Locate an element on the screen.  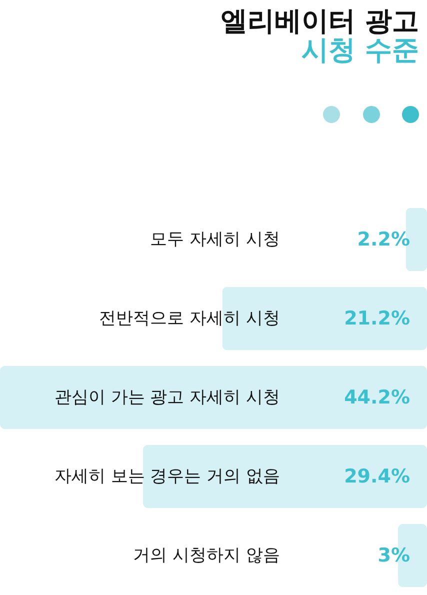
y-tick-label: 자세히 보는 경우는 거의 없음 is located at coordinates (167, 476).